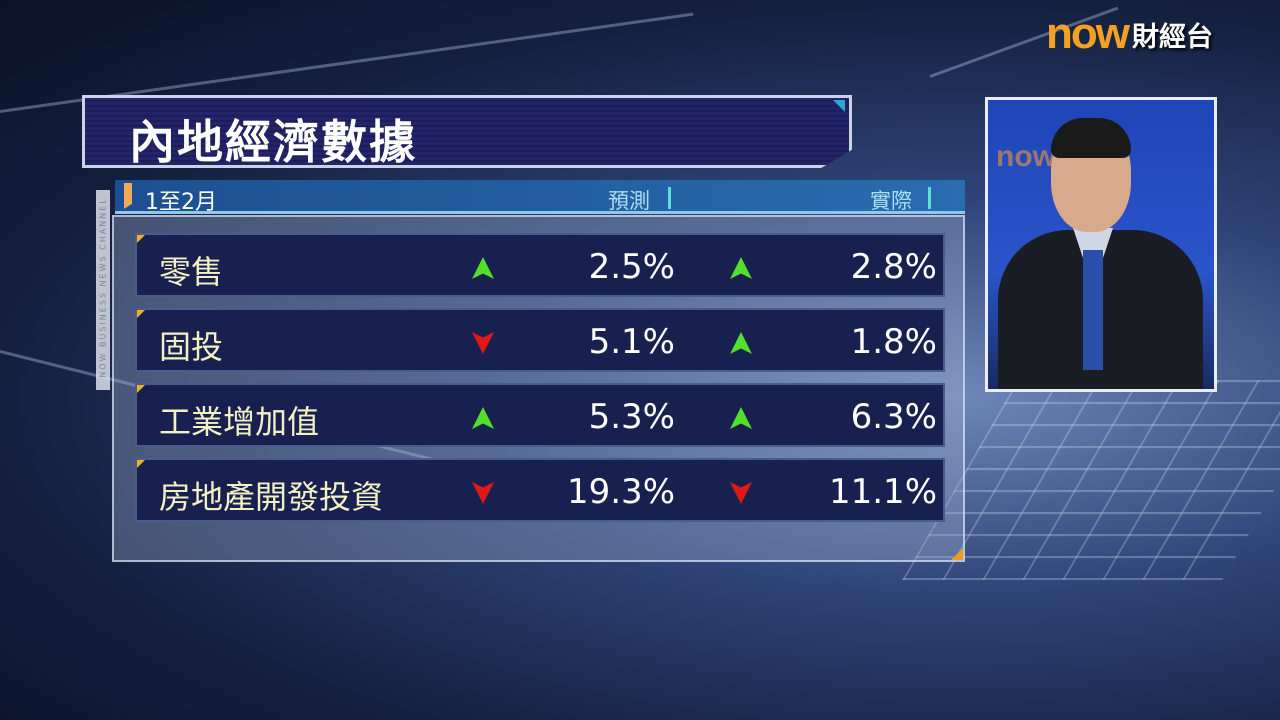 The width and height of the screenshot is (1280, 720). I want to click on flag-icon, so click(128, 196).